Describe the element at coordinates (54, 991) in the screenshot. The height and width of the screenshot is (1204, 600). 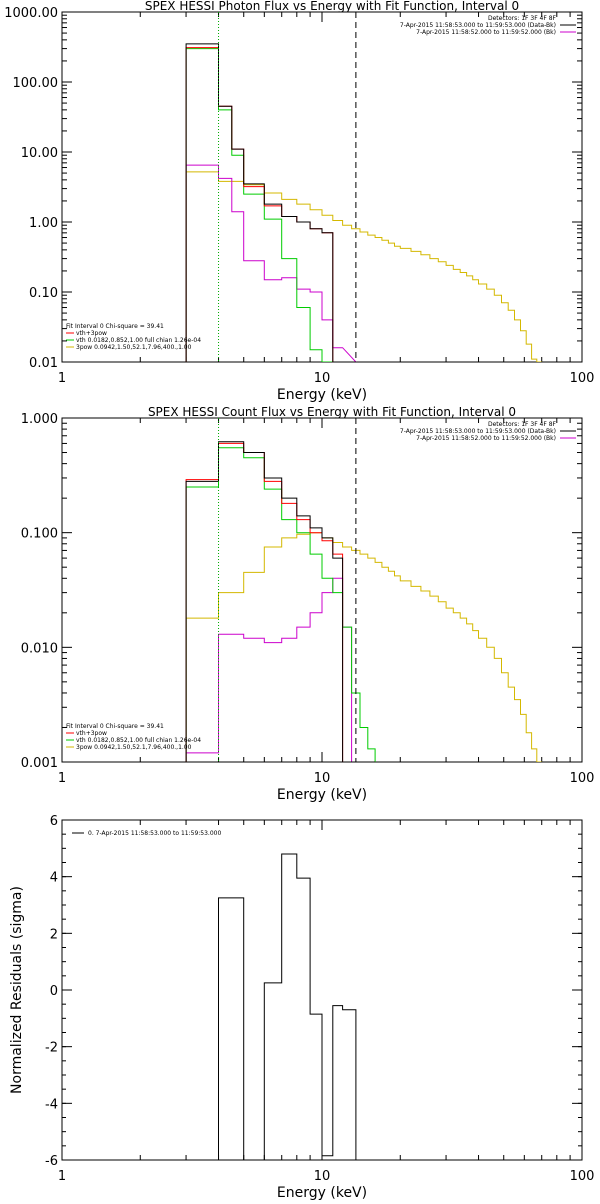
I see `y-tick-label: 0` at that location.